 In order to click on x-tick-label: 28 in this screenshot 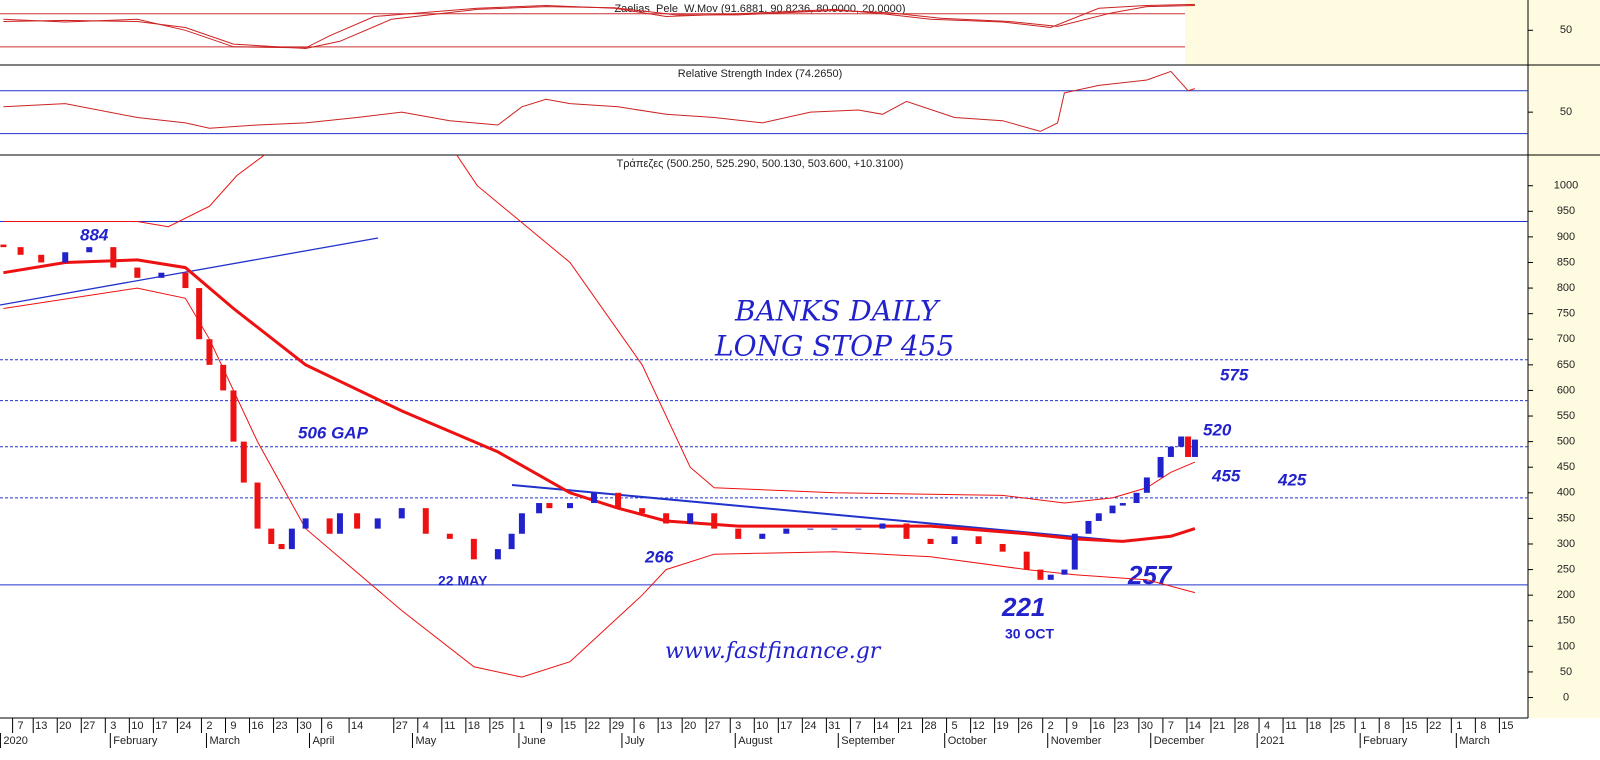, I will do `click(1243, 726)`.